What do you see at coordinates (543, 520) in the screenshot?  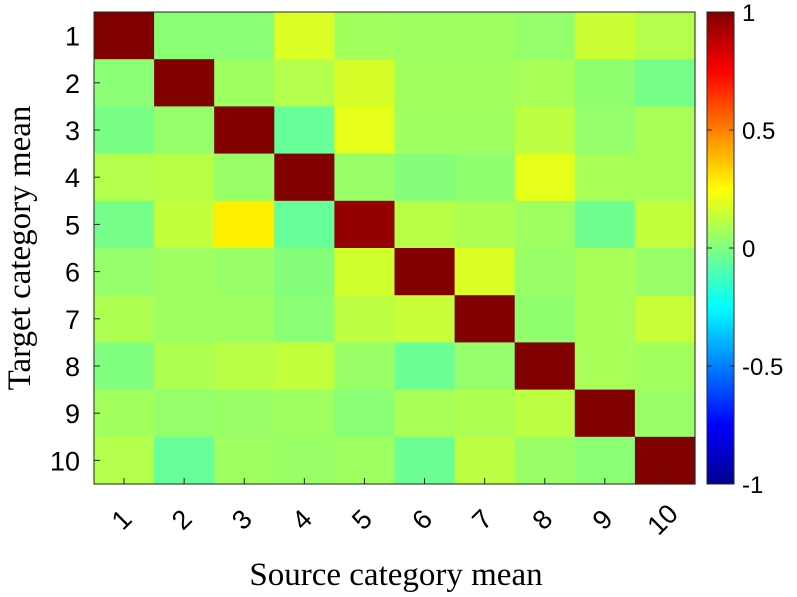 I see `x-tick-label: 8` at bounding box center [543, 520].